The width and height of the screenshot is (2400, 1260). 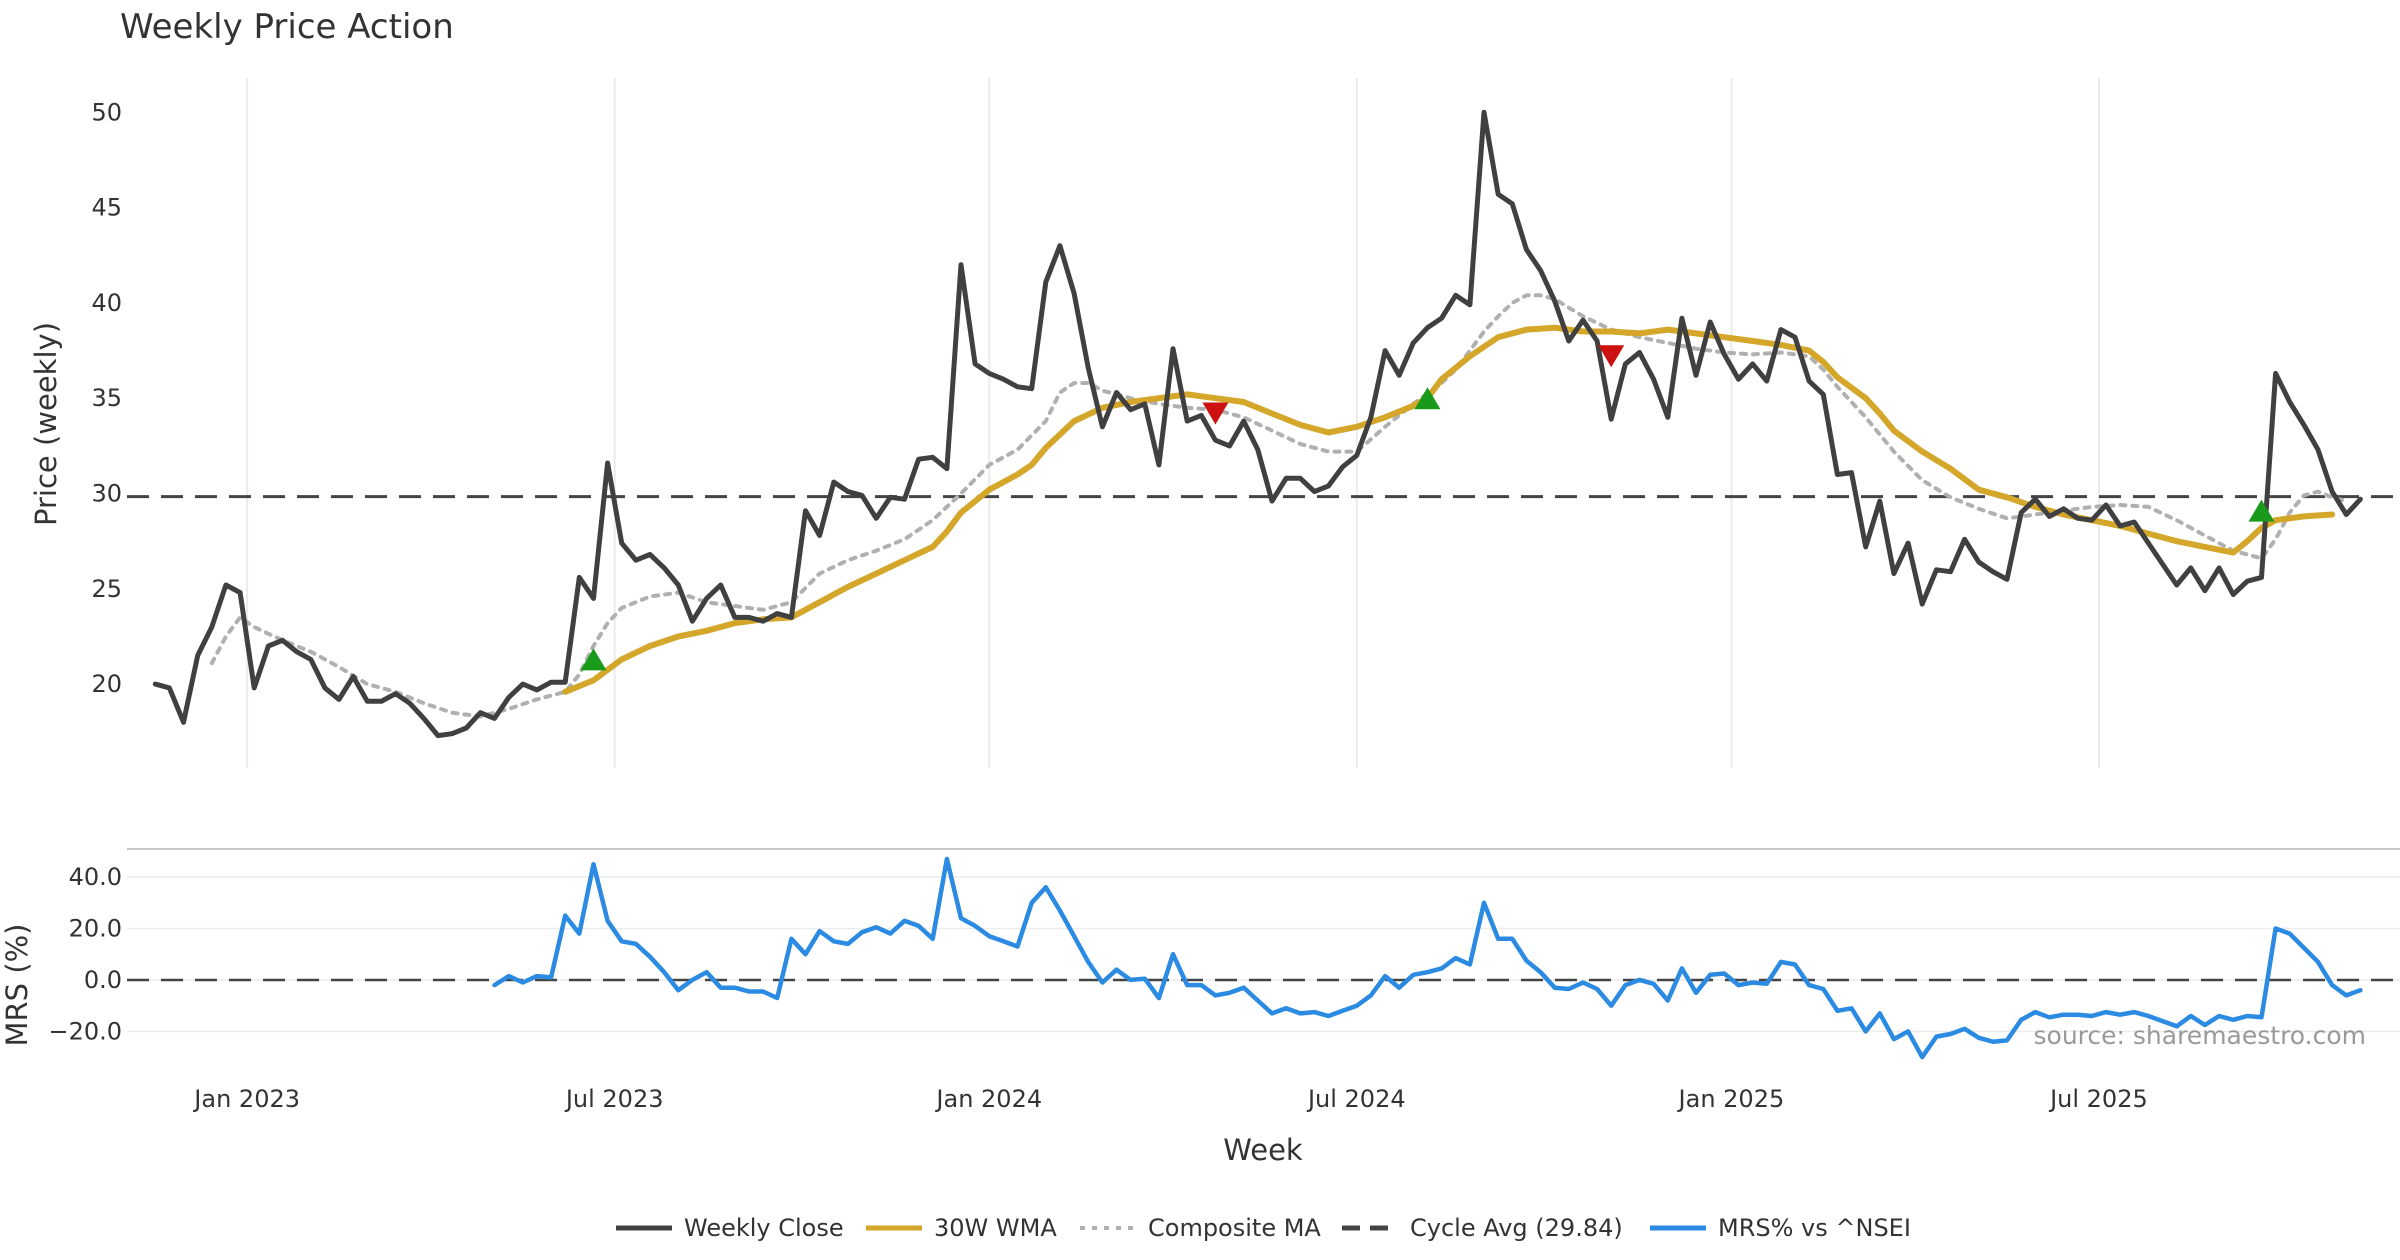 What do you see at coordinates (106, 494) in the screenshot?
I see `price-y-tick-label: 30` at bounding box center [106, 494].